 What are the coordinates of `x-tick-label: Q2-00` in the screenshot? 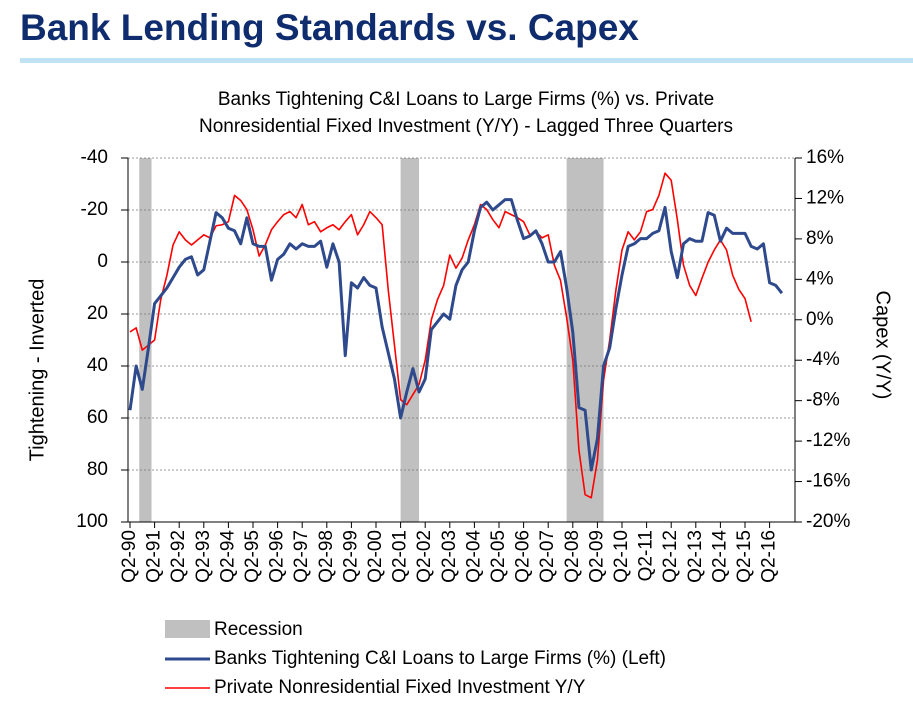 It's located at (375, 556).